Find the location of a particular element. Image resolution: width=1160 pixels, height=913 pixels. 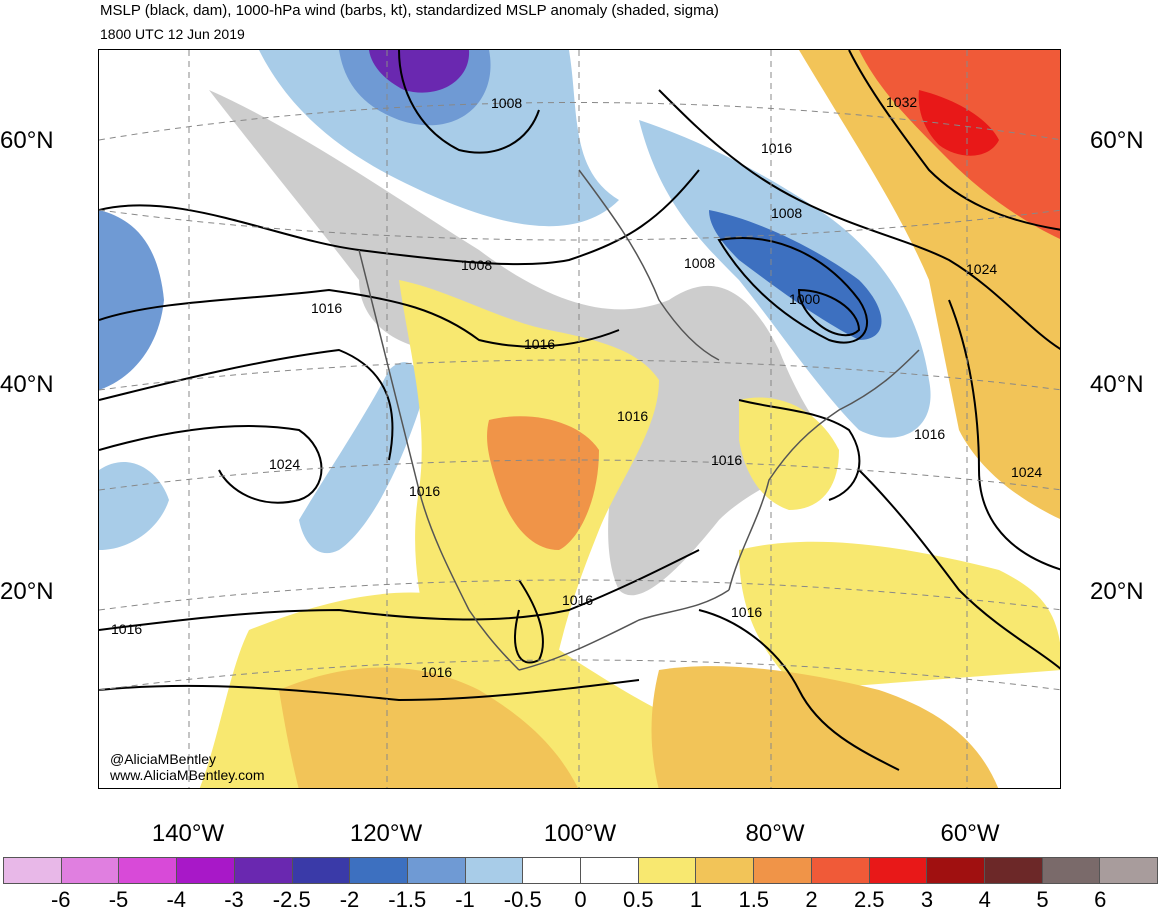

credit-handle: @AliciaMBentley is located at coordinates (163, 759).